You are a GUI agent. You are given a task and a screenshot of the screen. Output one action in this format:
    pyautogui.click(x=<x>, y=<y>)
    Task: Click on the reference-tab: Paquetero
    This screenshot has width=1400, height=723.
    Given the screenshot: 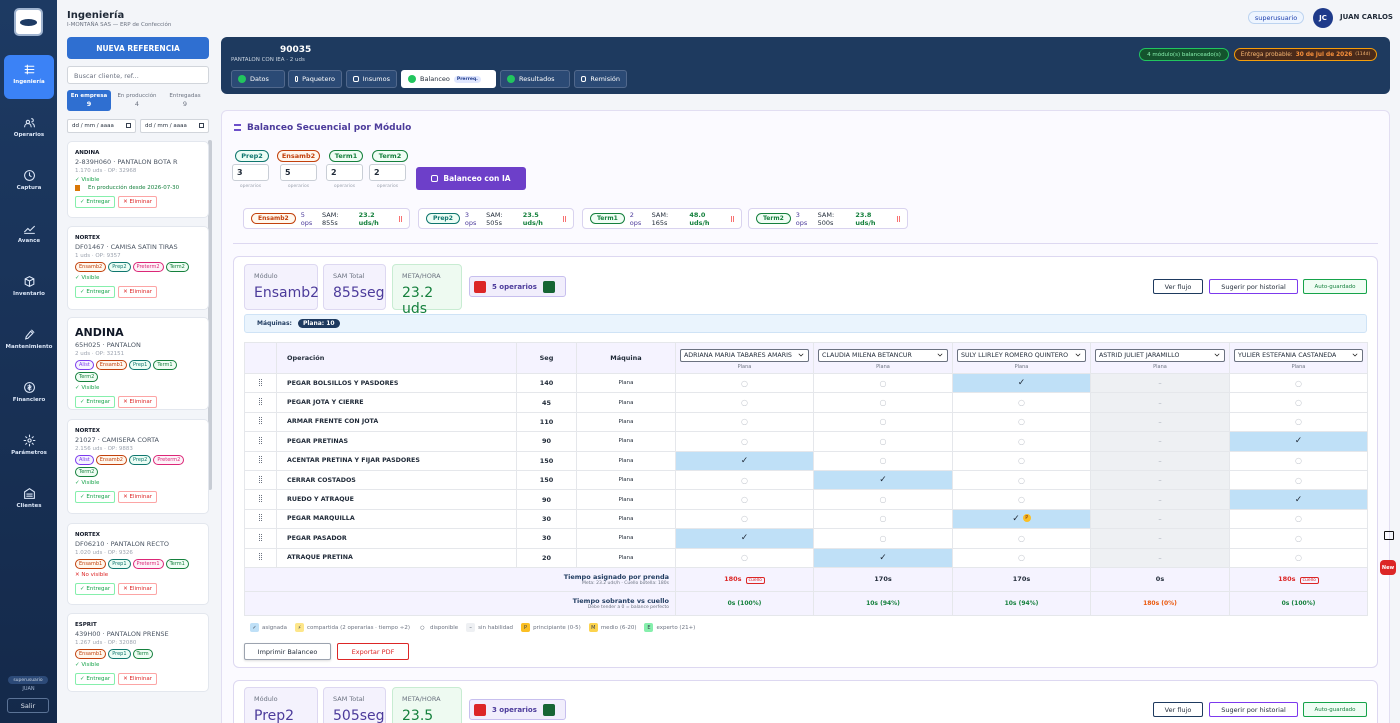 What is the action you would take?
    pyautogui.click(x=315, y=79)
    